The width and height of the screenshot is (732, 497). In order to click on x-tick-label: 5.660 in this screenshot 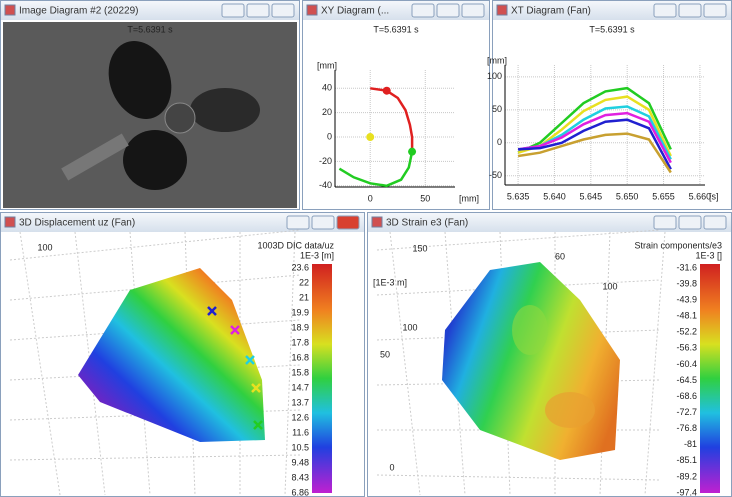, I will do `click(700, 196)`.